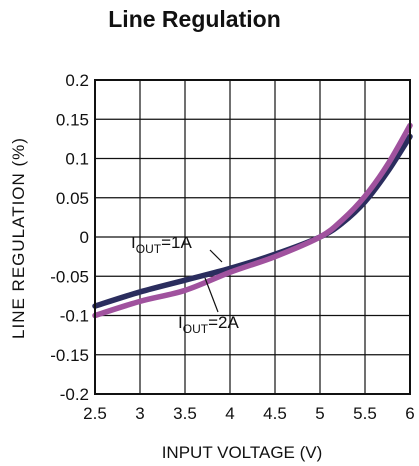 The image size is (419, 466). Describe the element at coordinates (249, 413) in the screenshot. I see `x-tick-labels: 2.5 3 3.5 4 4.5 5 5.5 6` at that location.